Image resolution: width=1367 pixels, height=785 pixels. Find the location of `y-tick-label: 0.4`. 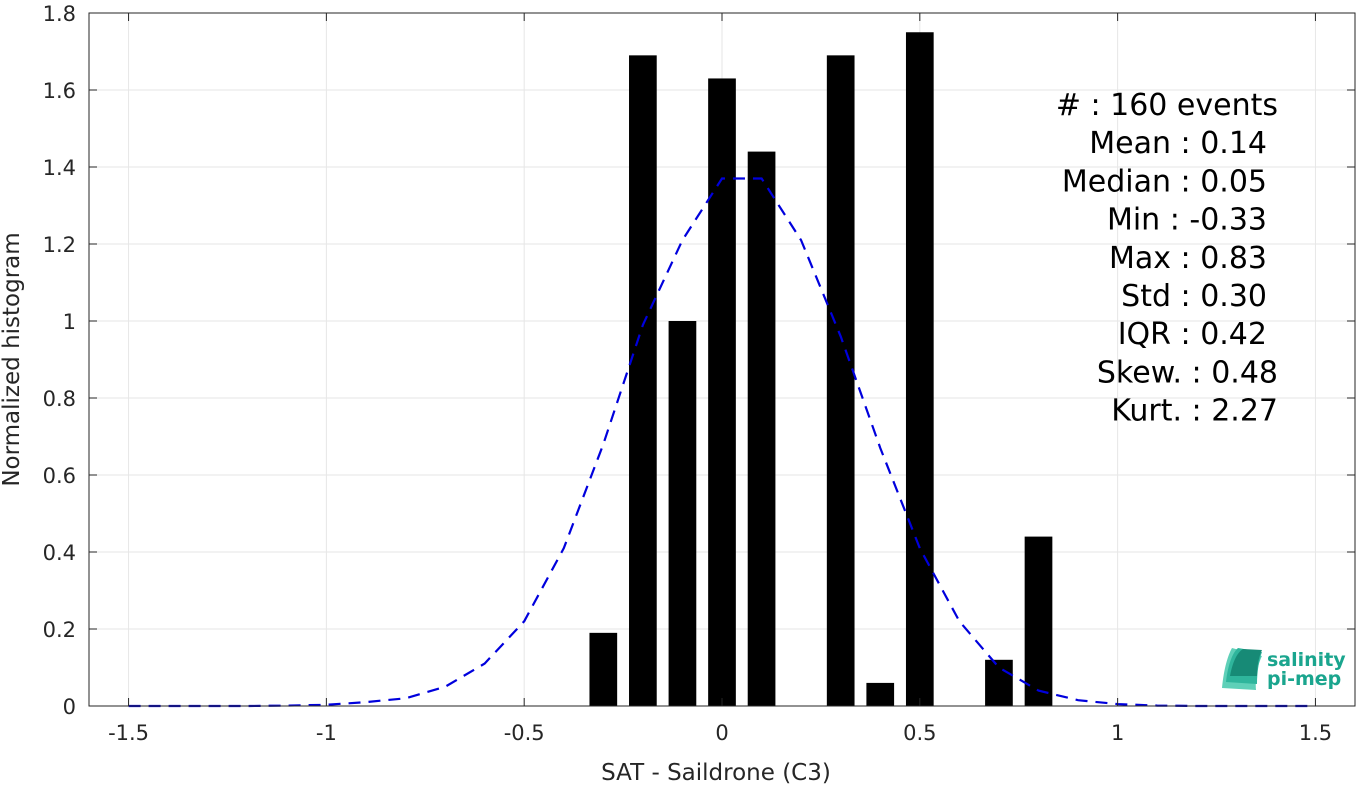

y-tick-label: 0.4 is located at coordinates (59, 553).